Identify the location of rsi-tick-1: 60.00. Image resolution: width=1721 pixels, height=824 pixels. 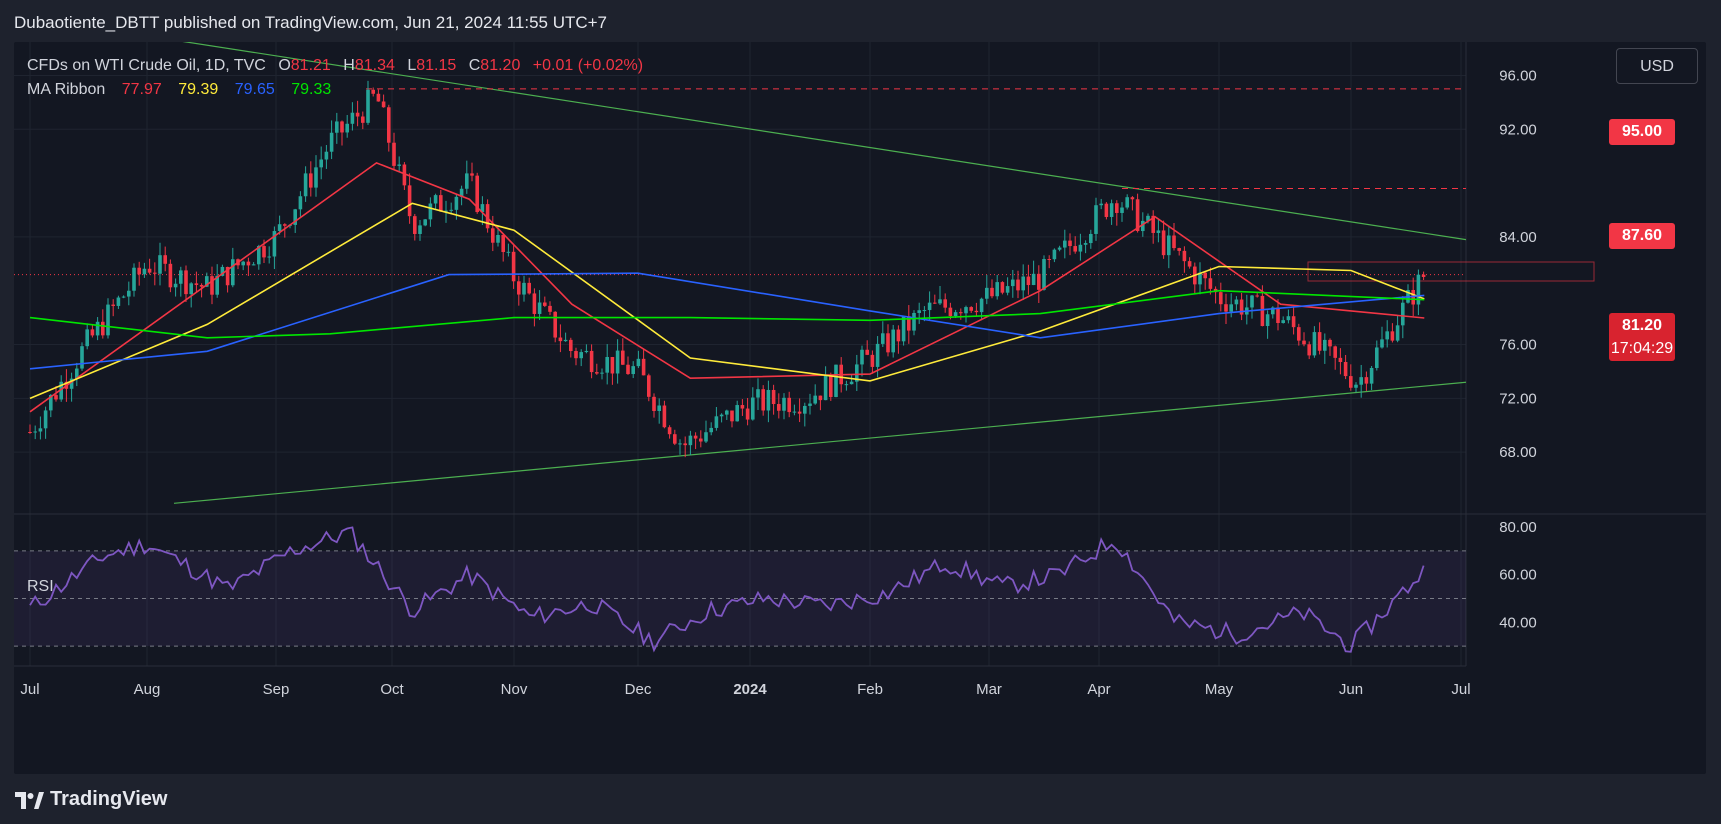
(1518, 575).